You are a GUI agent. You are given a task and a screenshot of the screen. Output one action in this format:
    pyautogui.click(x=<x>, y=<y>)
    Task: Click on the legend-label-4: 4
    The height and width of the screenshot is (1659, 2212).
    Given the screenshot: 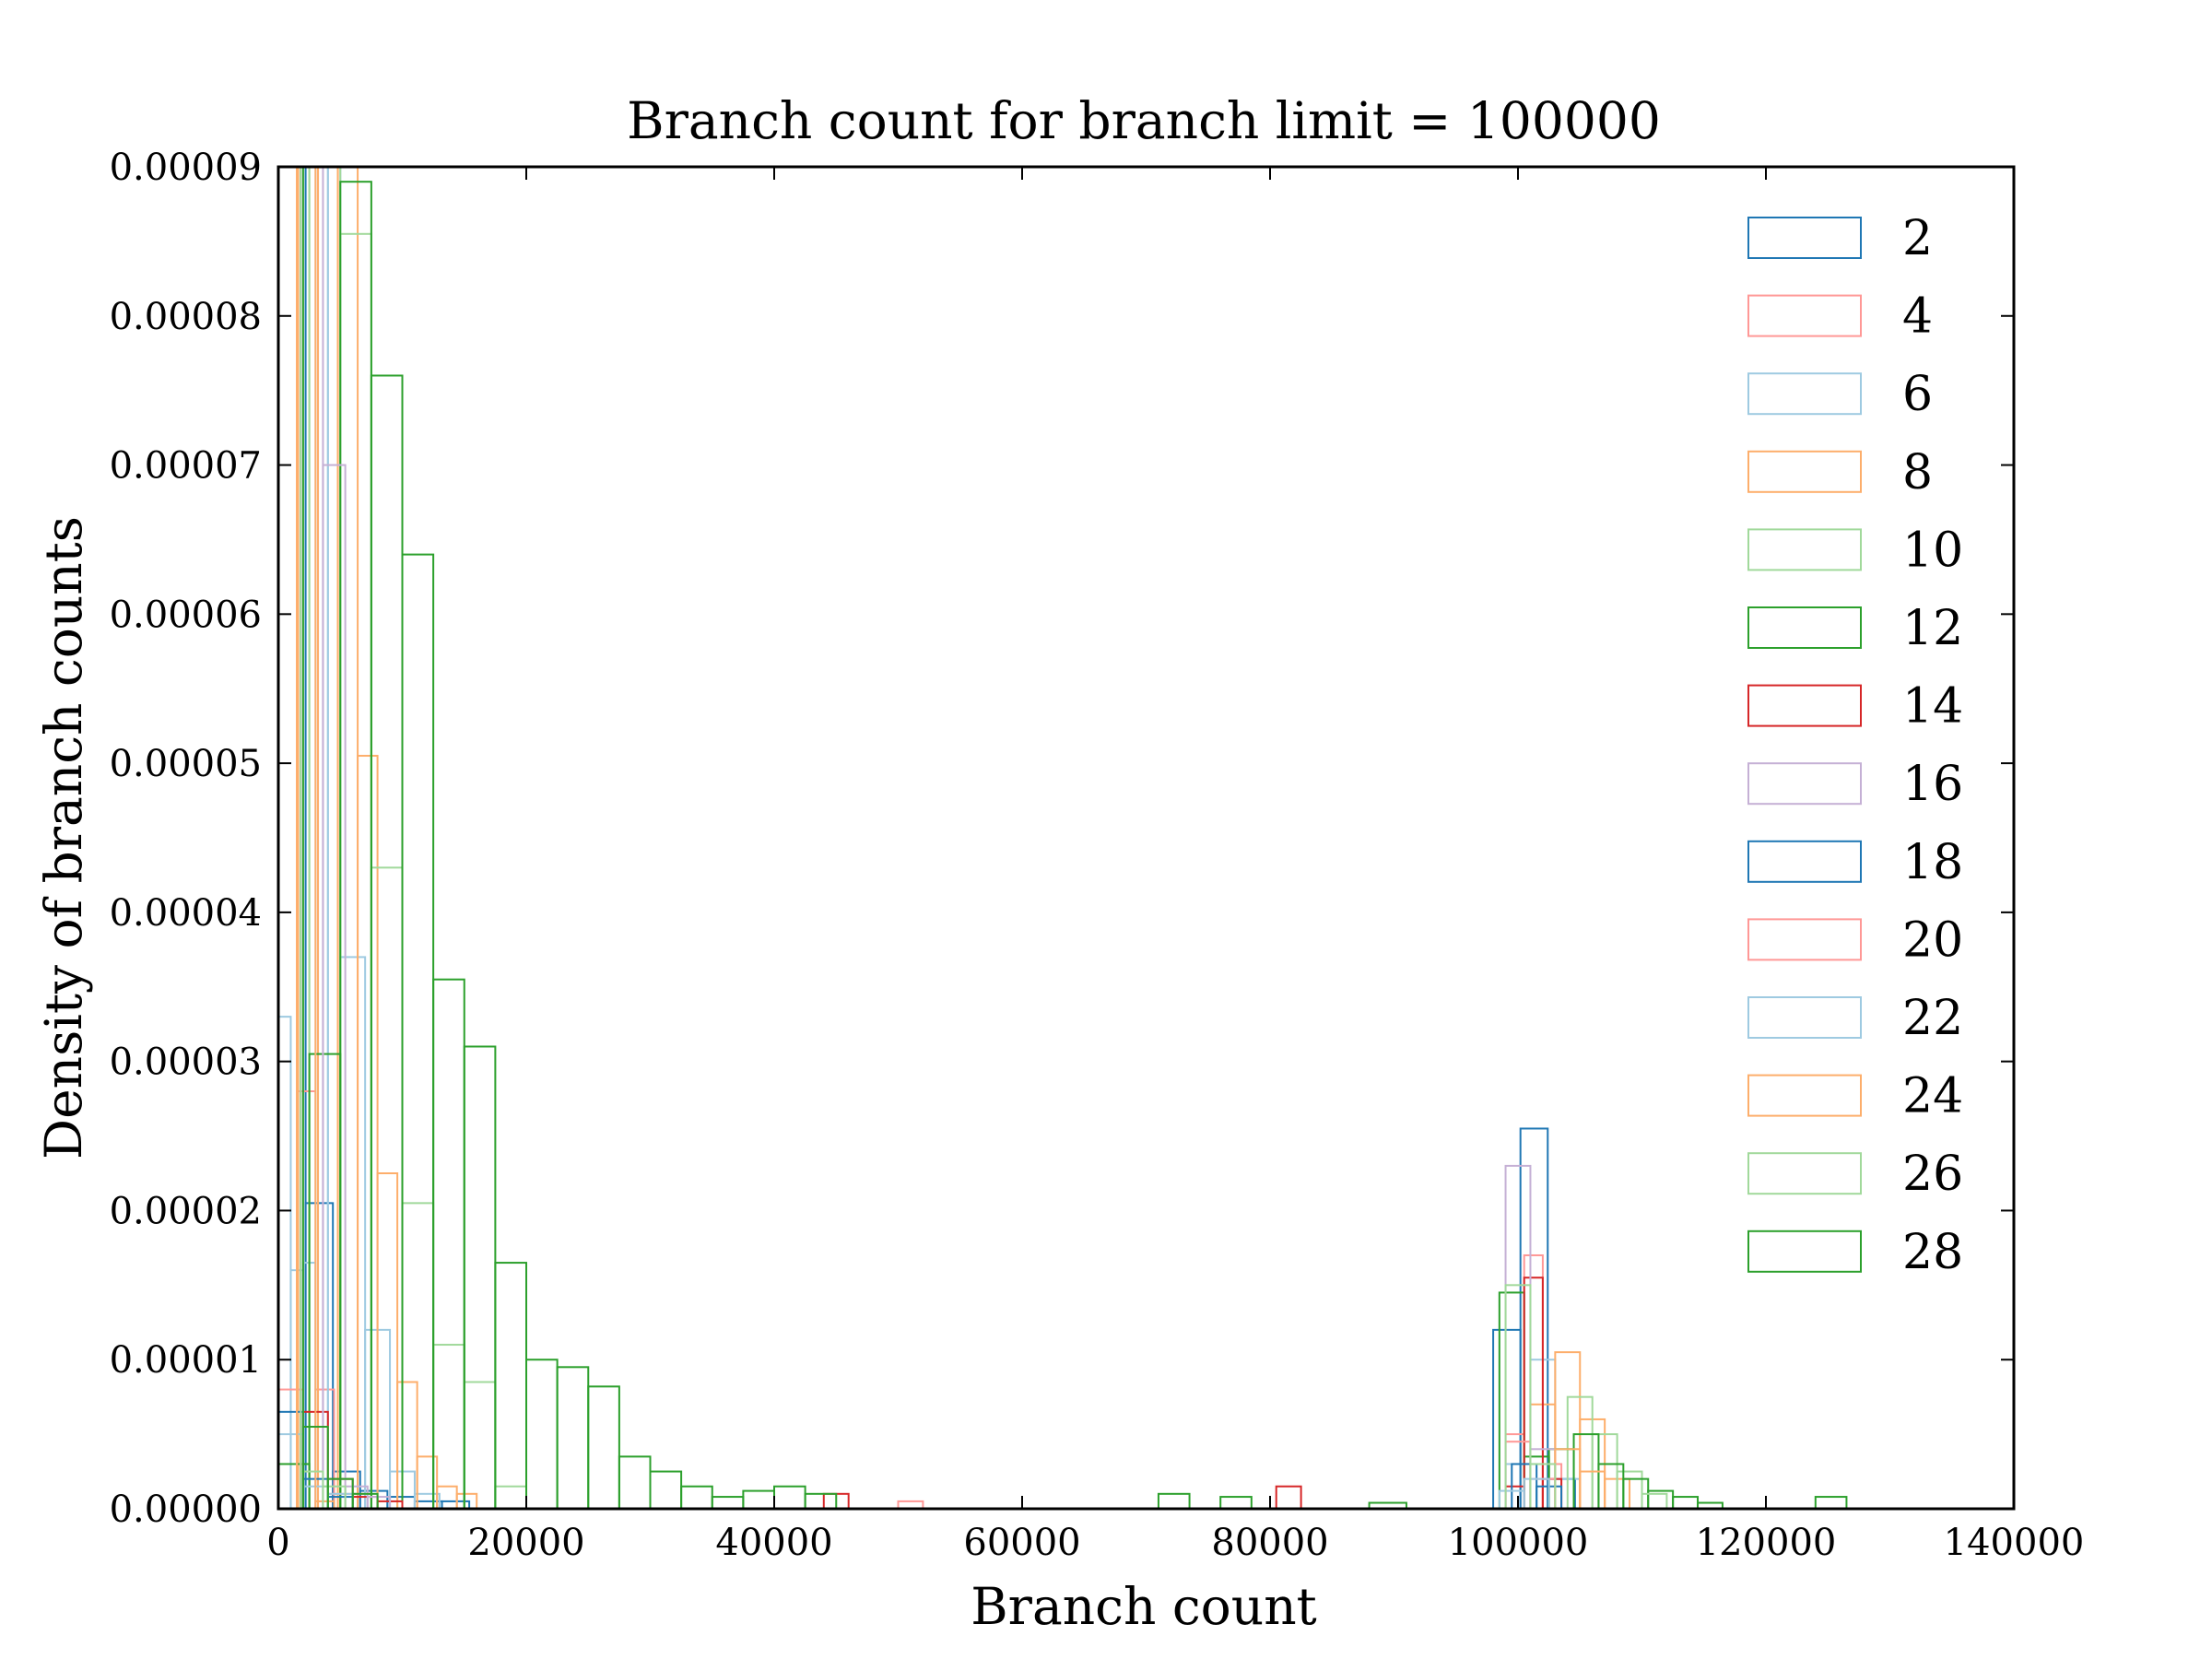 What is the action you would take?
    pyautogui.click(x=1917, y=317)
    